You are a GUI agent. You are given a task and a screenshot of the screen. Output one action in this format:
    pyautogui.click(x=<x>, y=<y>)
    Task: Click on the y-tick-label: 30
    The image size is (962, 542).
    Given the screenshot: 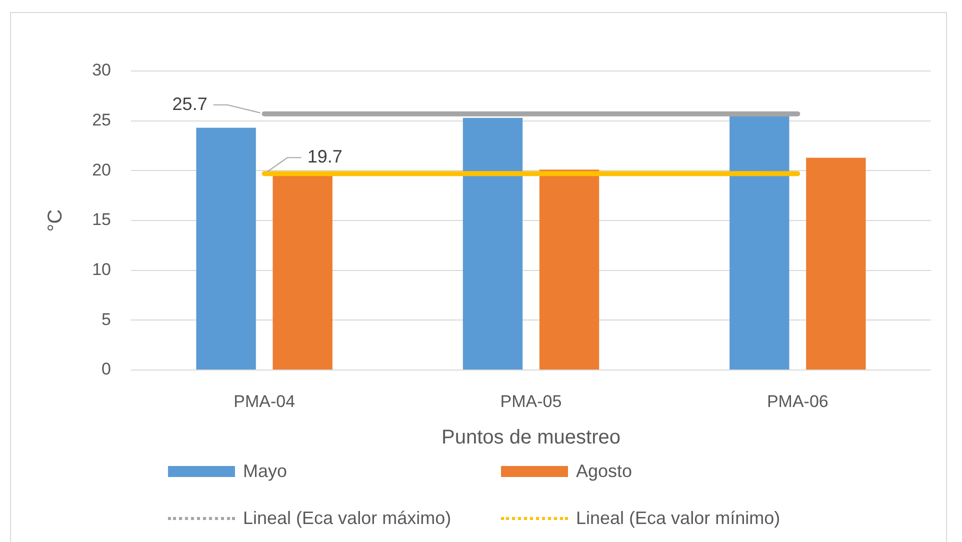 What is the action you would take?
    pyautogui.click(x=101, y=70)
    